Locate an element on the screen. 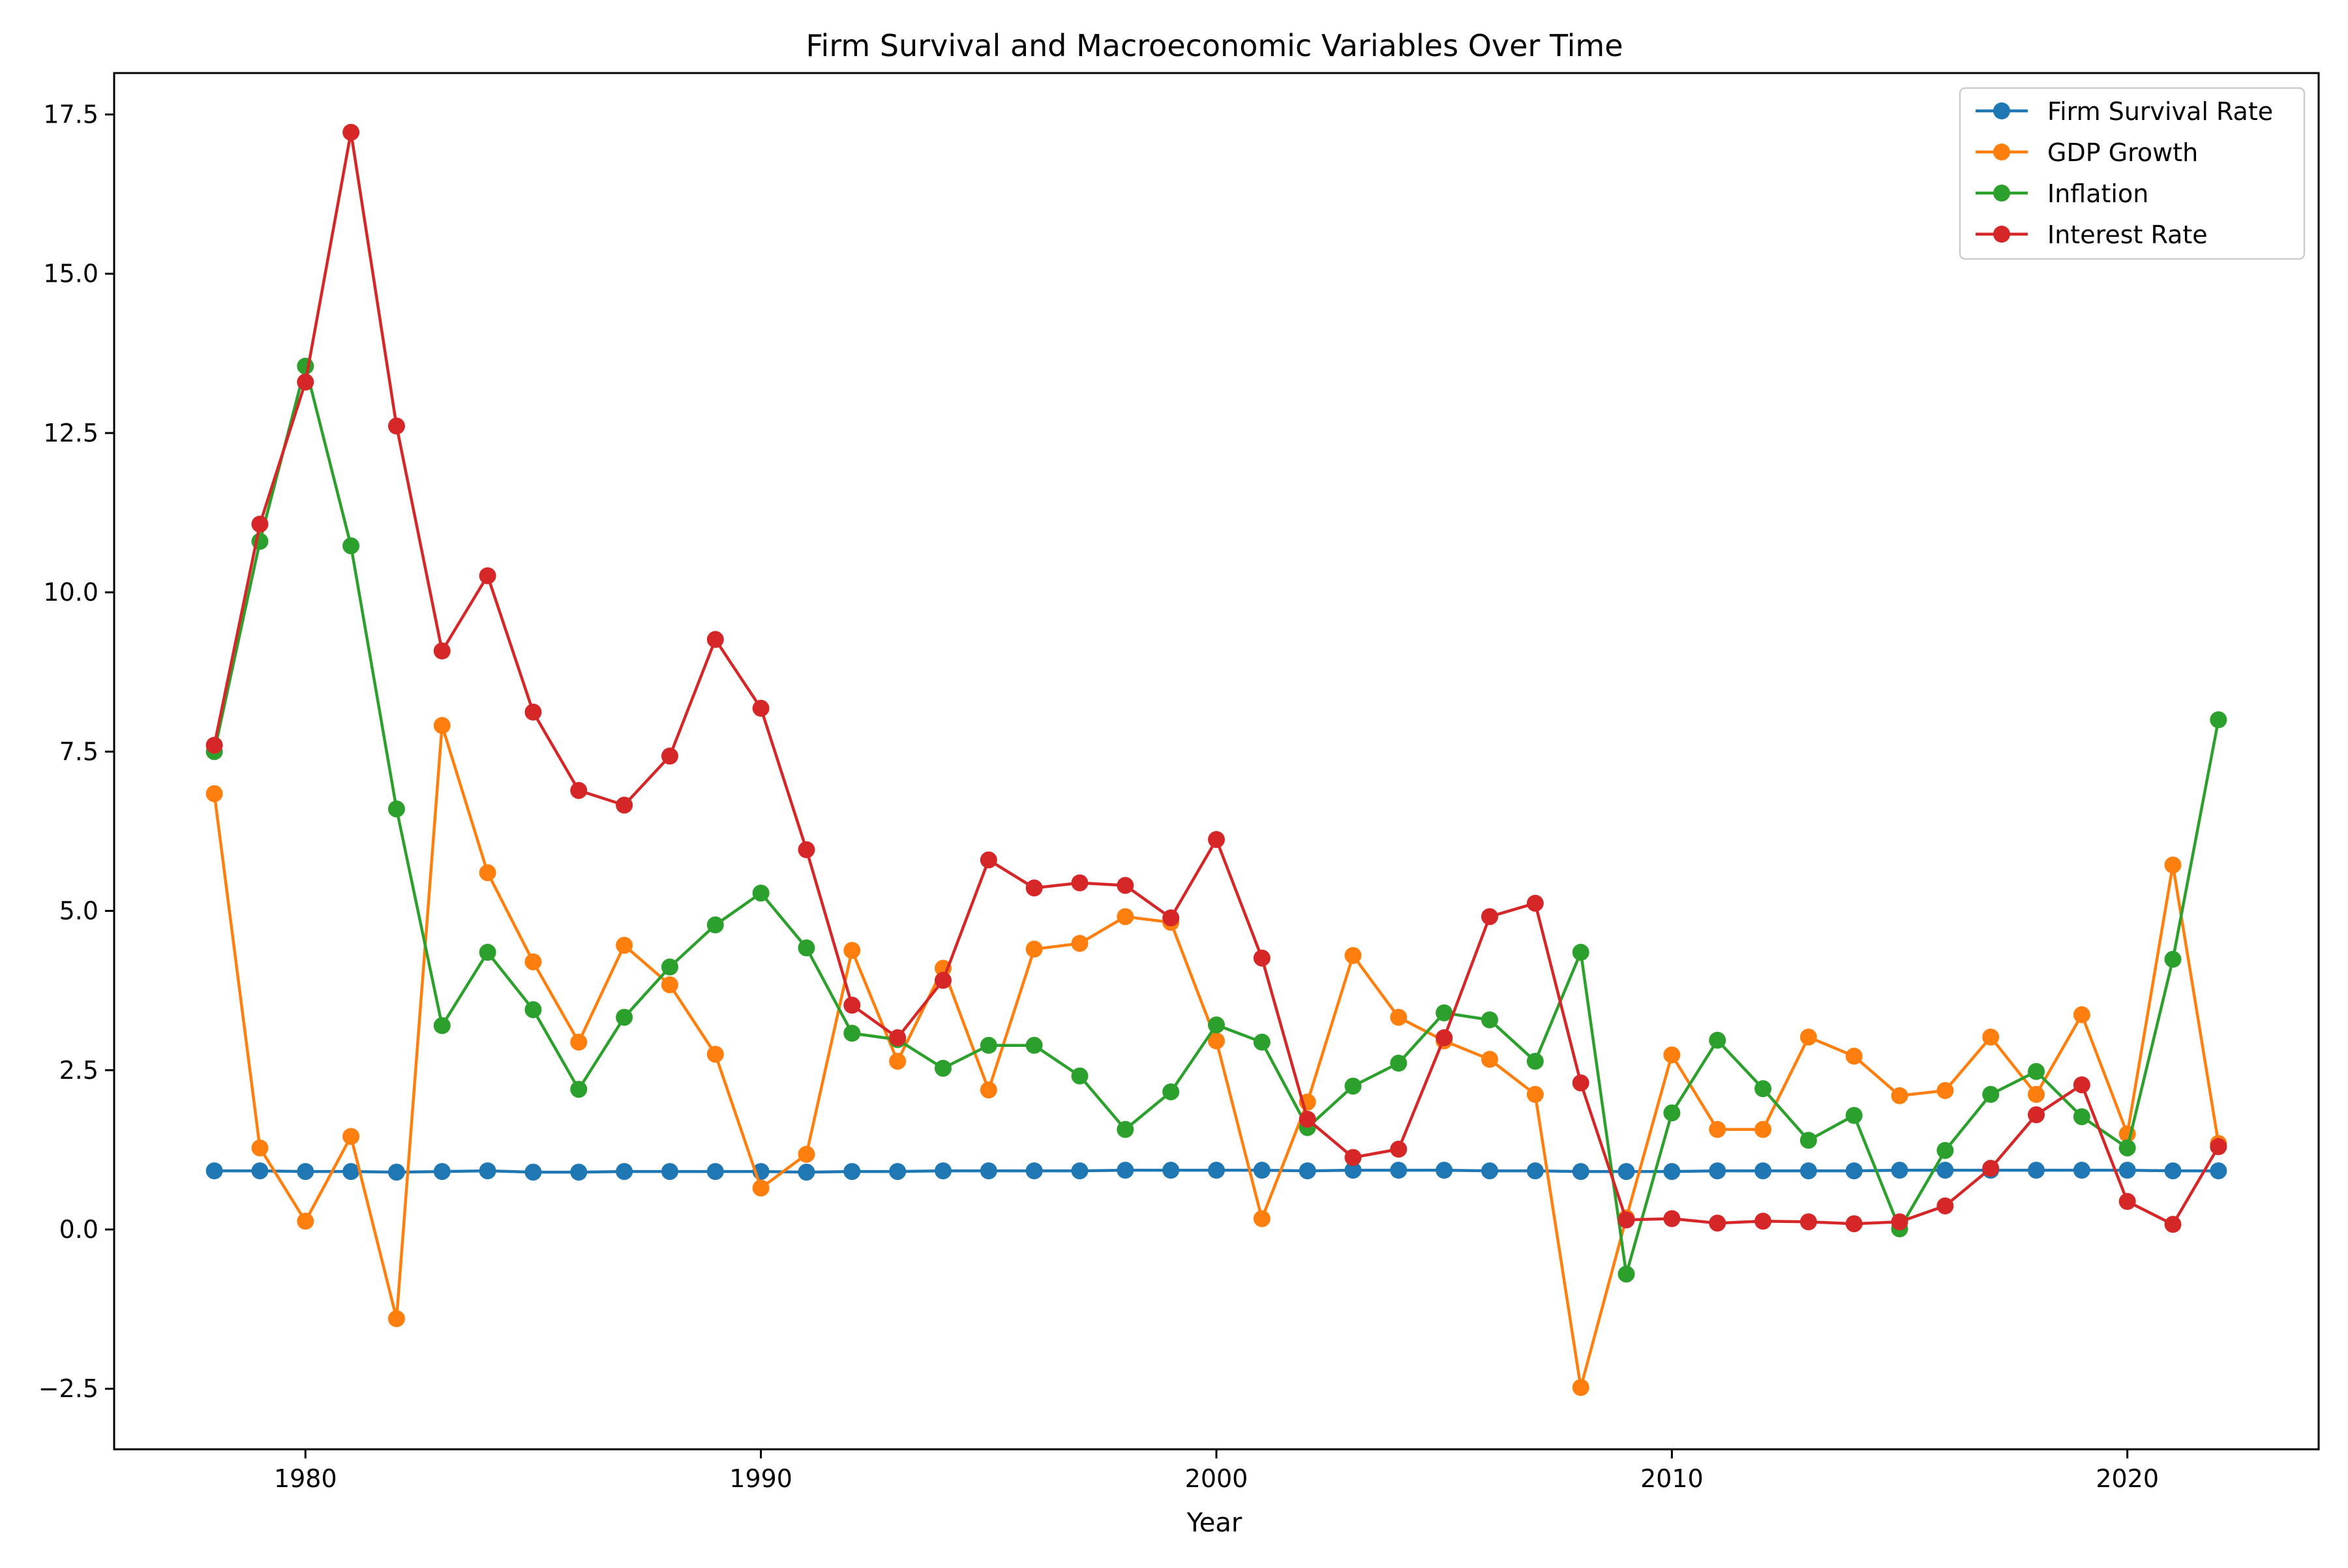 The image size is (2348, 1568). x-axis-label: Year is located at coordinates (1214, 1523).